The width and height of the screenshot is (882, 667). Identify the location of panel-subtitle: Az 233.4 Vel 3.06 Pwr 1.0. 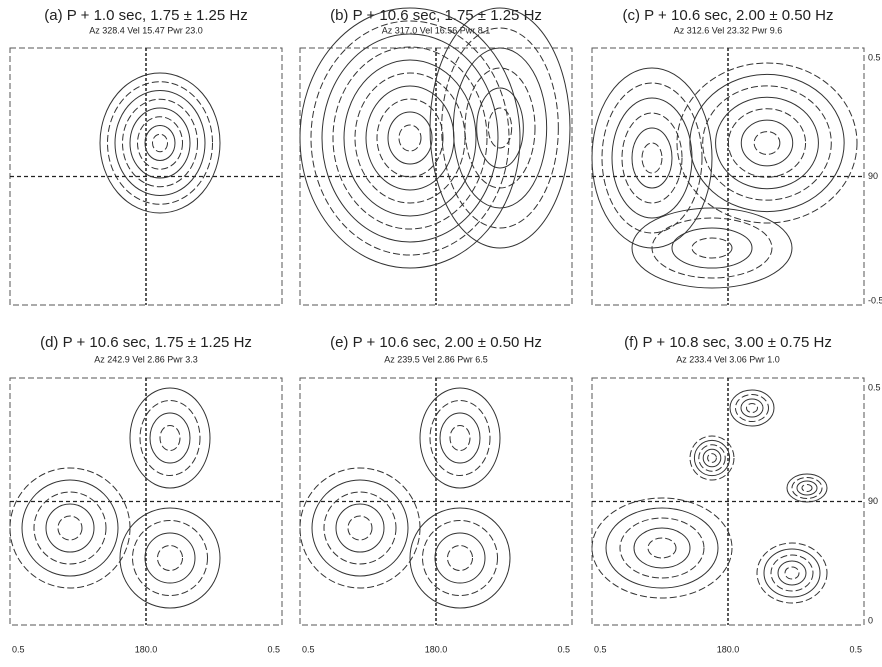
(728, 359).